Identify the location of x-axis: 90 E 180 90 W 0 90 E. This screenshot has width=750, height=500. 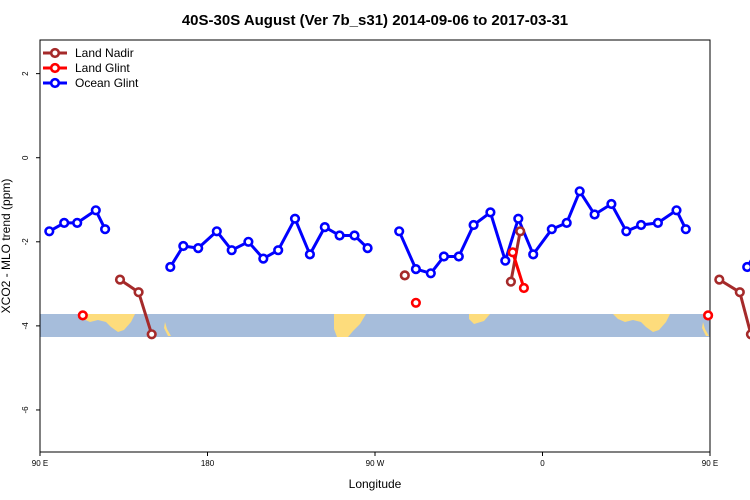
(375, 460).